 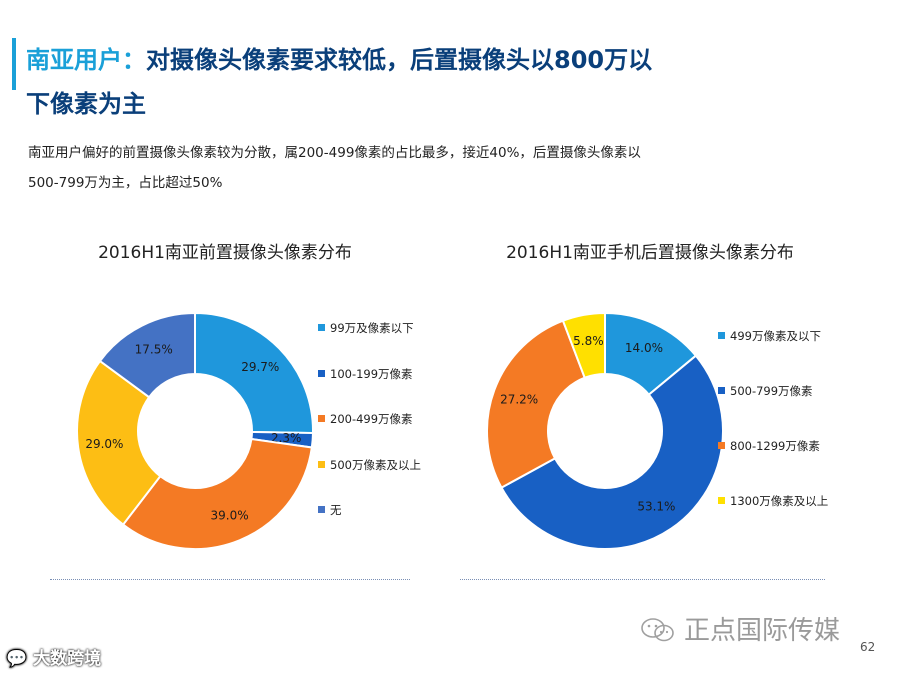 I want to click on slice-label-2: 2.3%, so click(x=286, y=438).